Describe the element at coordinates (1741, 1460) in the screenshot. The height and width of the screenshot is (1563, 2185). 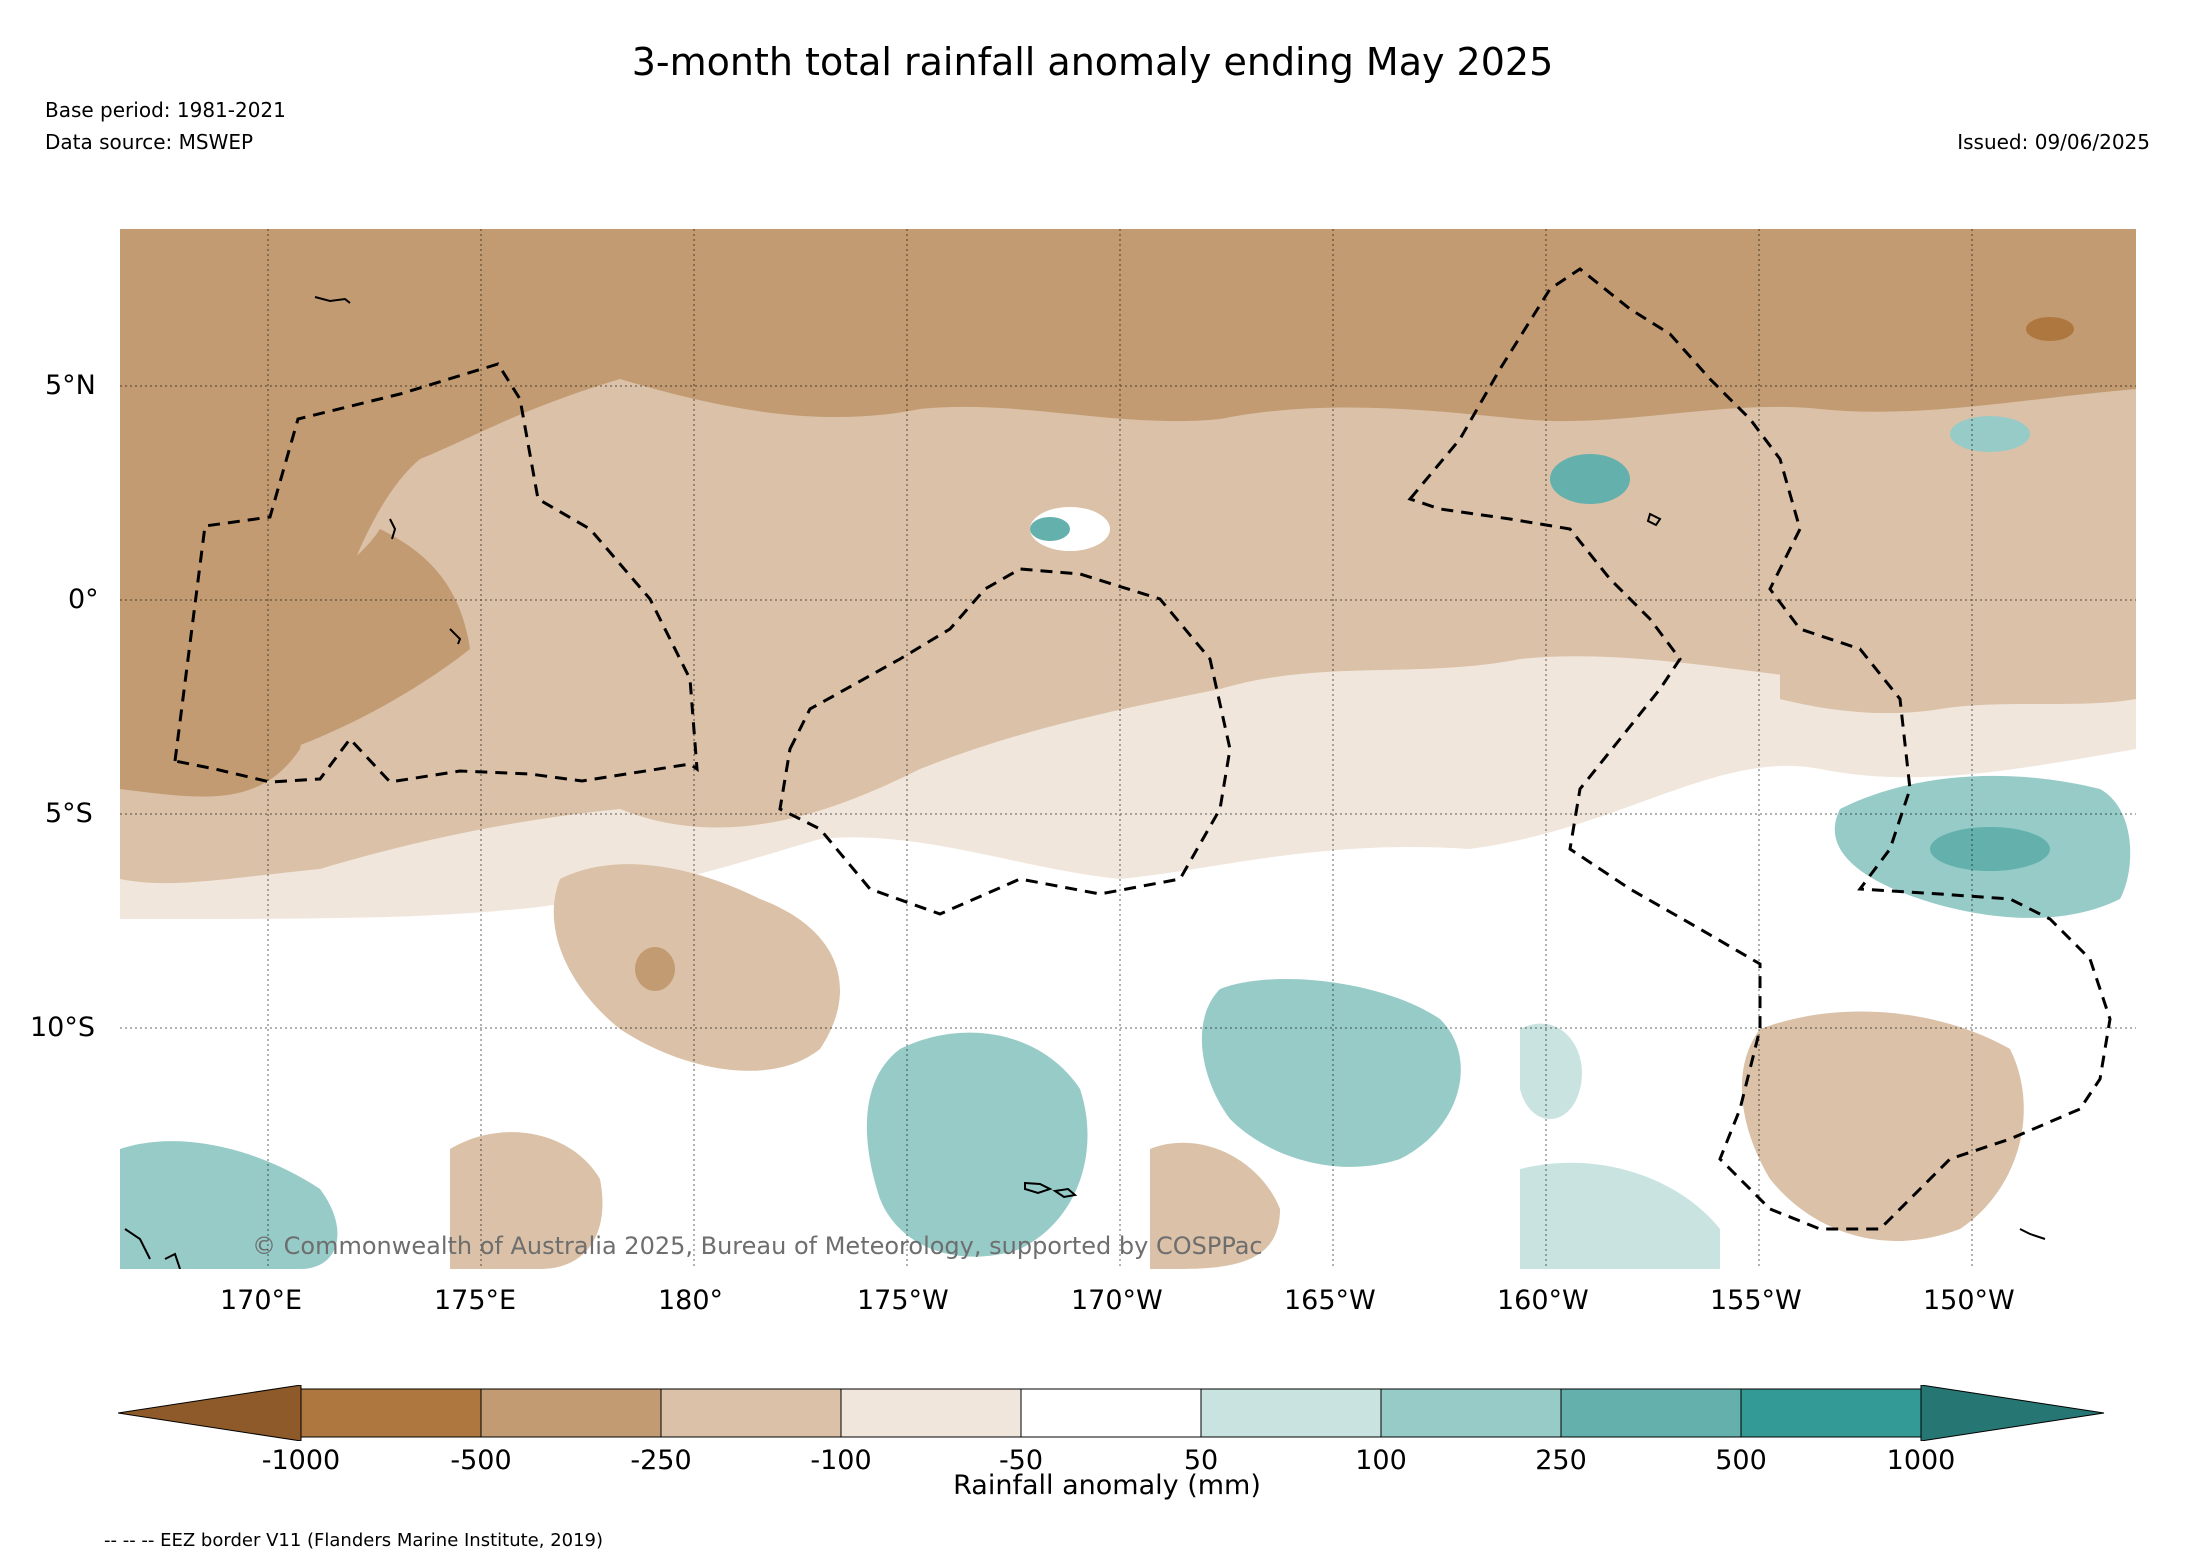
I see `colorbar-label: 500` at that location.